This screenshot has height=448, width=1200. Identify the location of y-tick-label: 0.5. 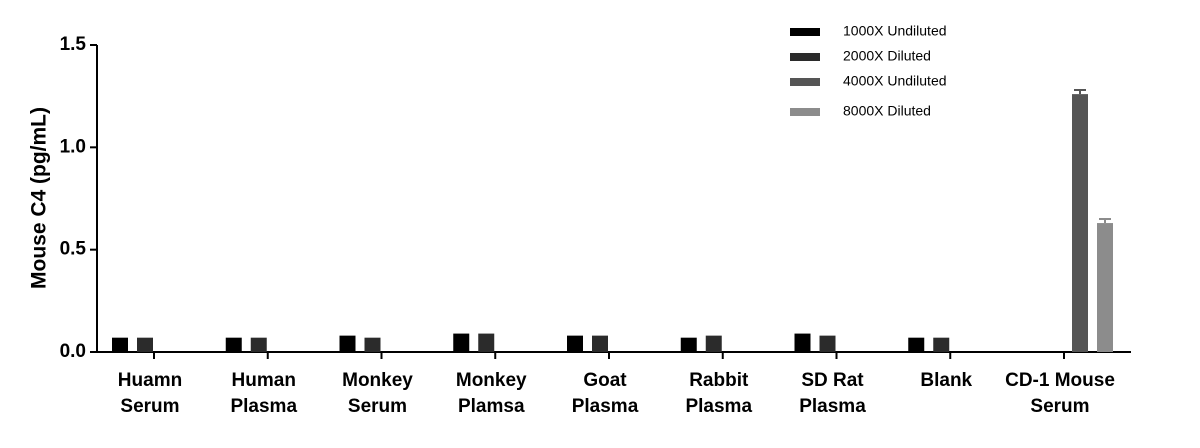
(73, 249).